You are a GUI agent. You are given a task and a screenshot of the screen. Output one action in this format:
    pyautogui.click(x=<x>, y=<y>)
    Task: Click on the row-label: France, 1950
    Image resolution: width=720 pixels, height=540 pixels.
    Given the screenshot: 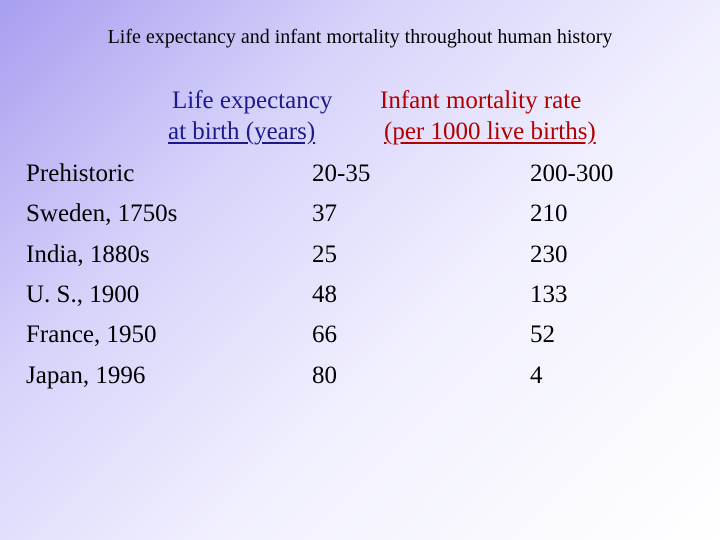 What is the action you would take?
    pyautogui.click(x=91, y=334)
    